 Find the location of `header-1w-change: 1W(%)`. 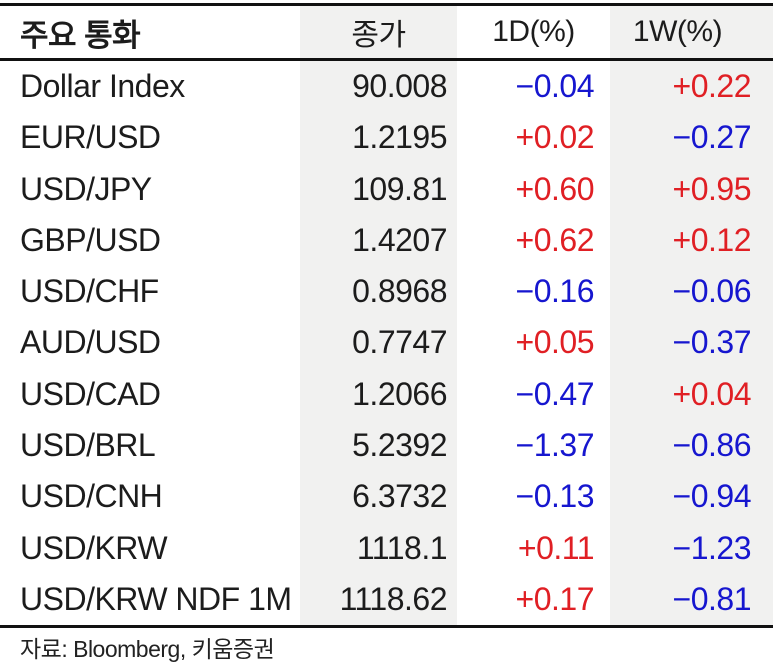

header-1w-change: 1W(%) is located at coordinates (691, 32).